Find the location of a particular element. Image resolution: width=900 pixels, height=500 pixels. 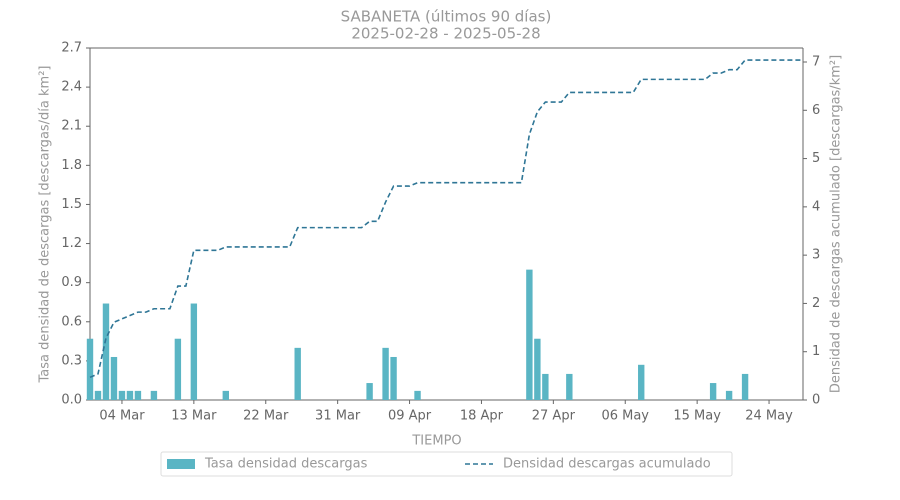

y-tick-label: 0.9 is located at coordinates (71, 282).